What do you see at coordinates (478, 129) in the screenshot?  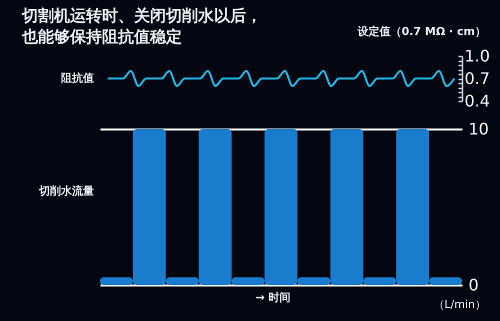 I see `y-tick-label: 10` at bounding box center [478, 129].